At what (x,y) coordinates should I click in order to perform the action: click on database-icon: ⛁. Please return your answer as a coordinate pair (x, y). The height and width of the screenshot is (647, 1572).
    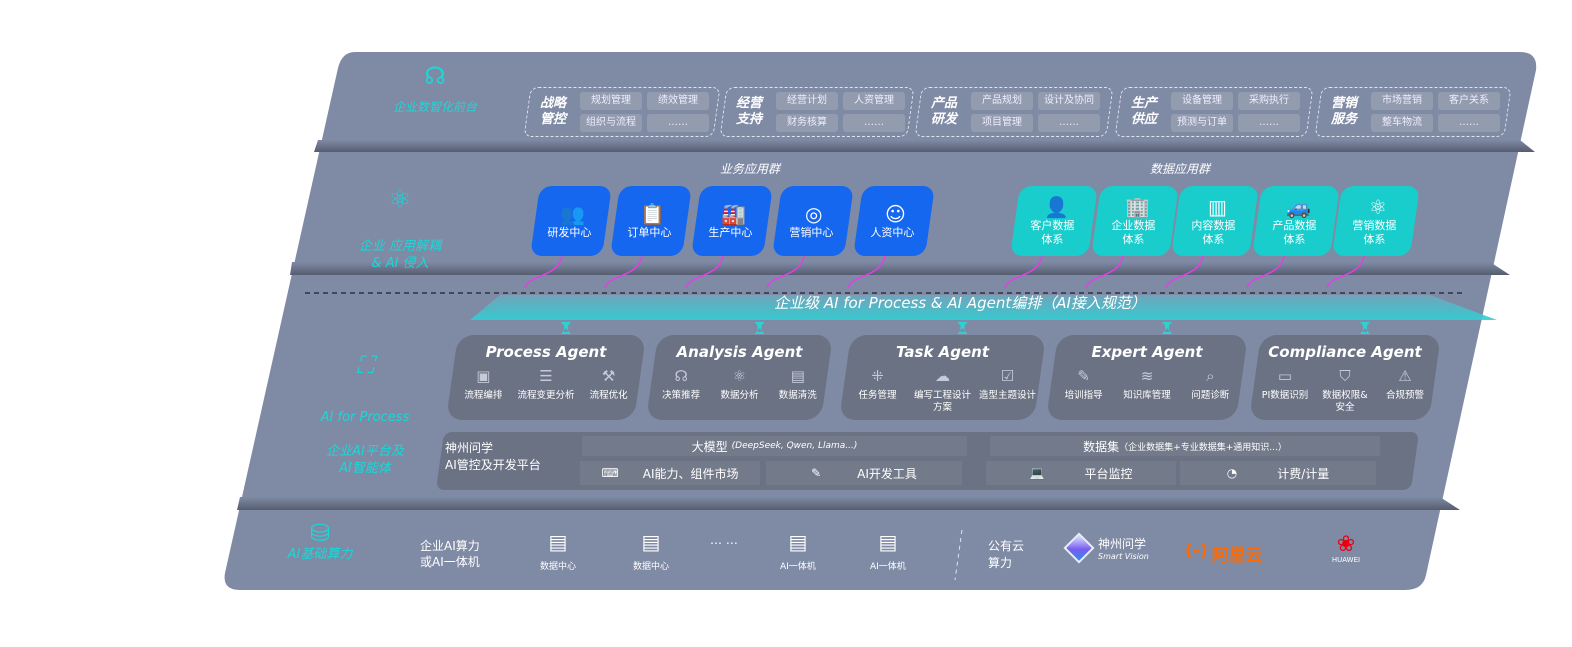
    Looking at the image, I should click on (320, 533).